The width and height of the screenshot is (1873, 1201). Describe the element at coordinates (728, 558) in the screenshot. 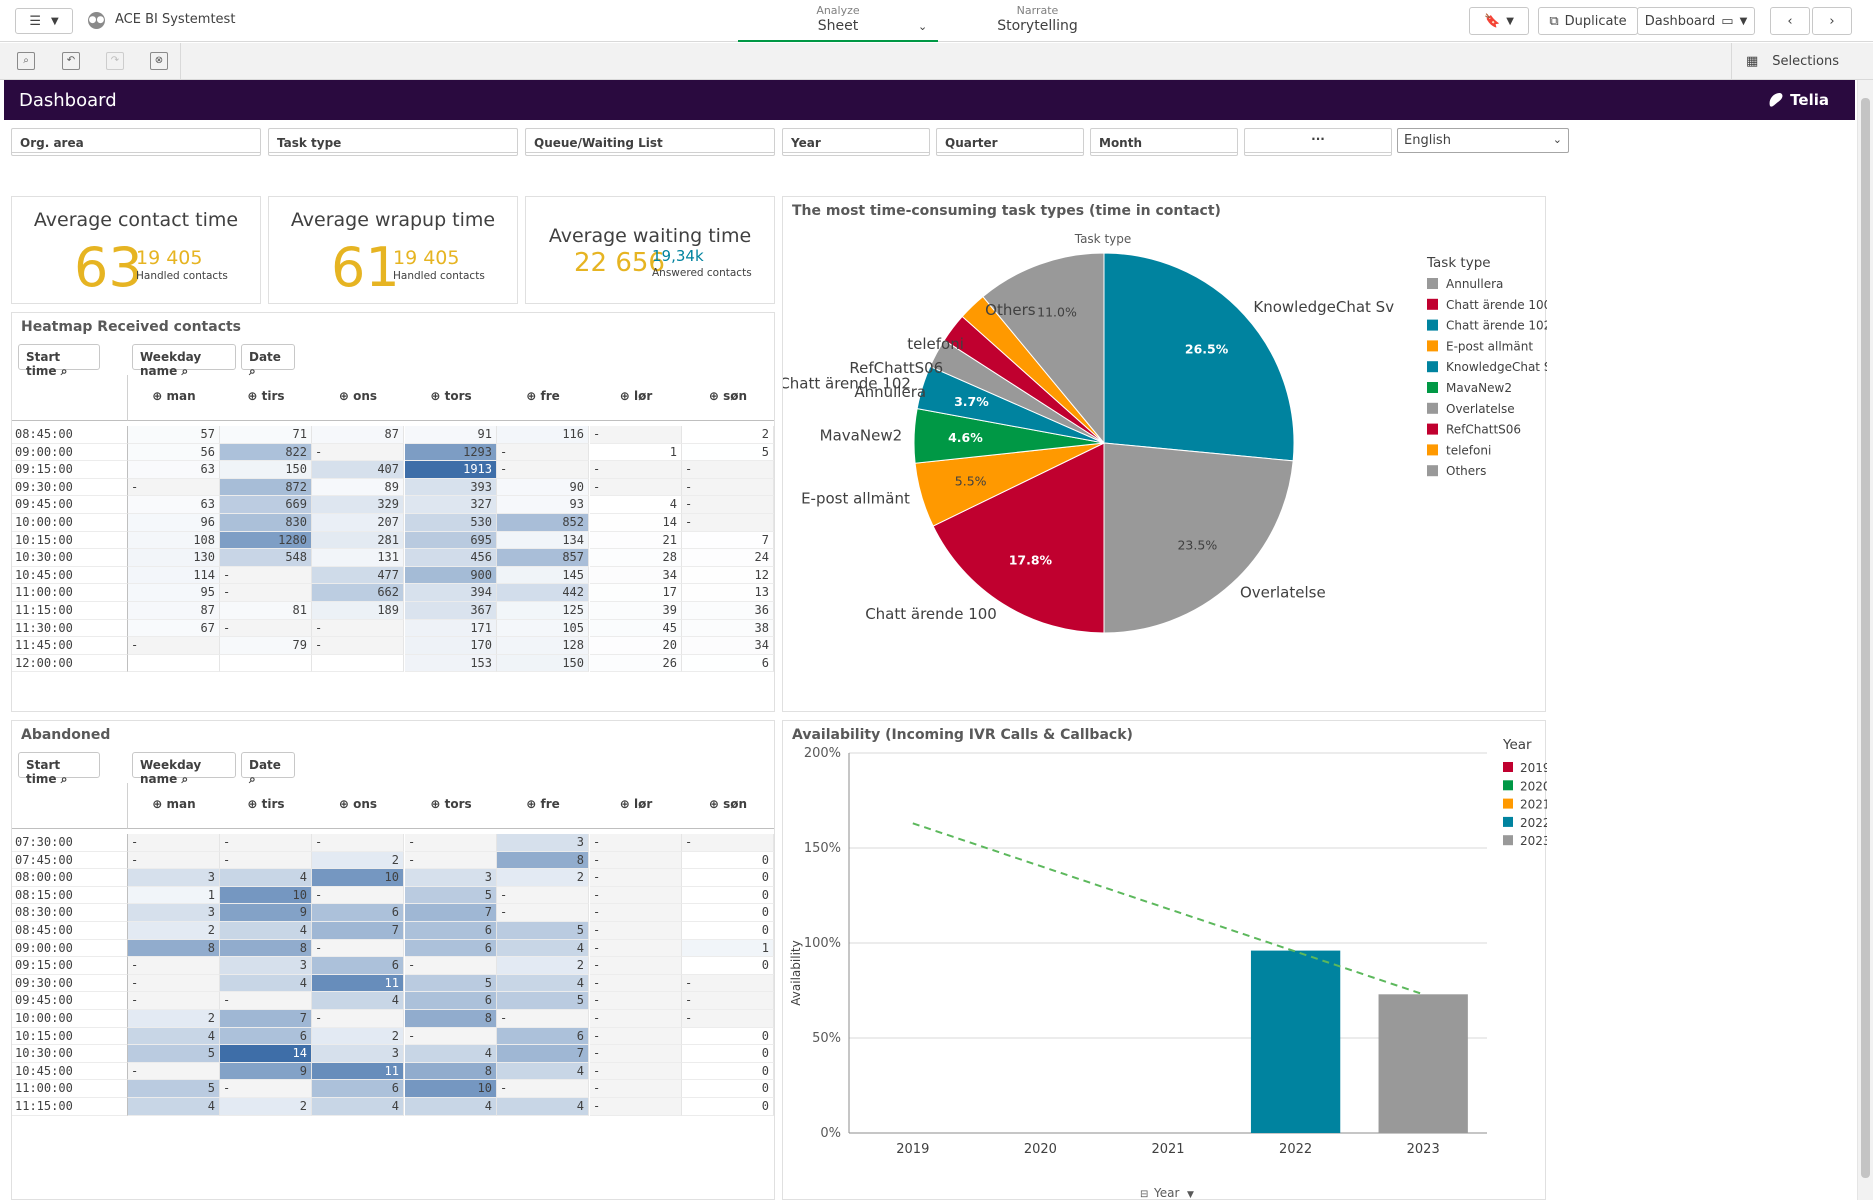

I see `heatmap-cell: 24` at that location.